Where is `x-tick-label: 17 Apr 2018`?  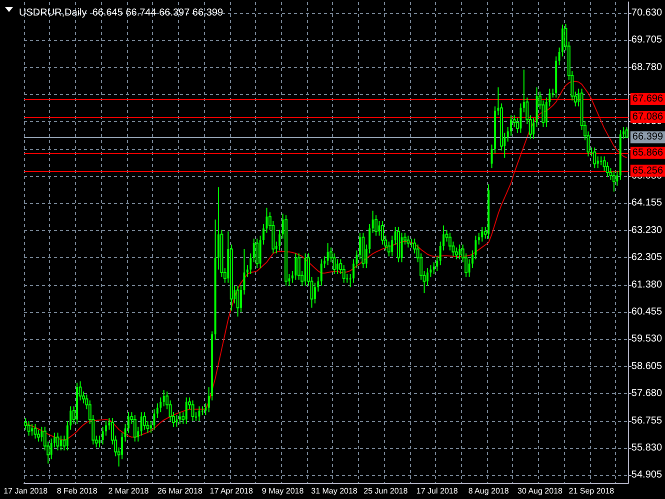 x-tick-label: 17 Apr 2018 is located at coordinates (232, 491).